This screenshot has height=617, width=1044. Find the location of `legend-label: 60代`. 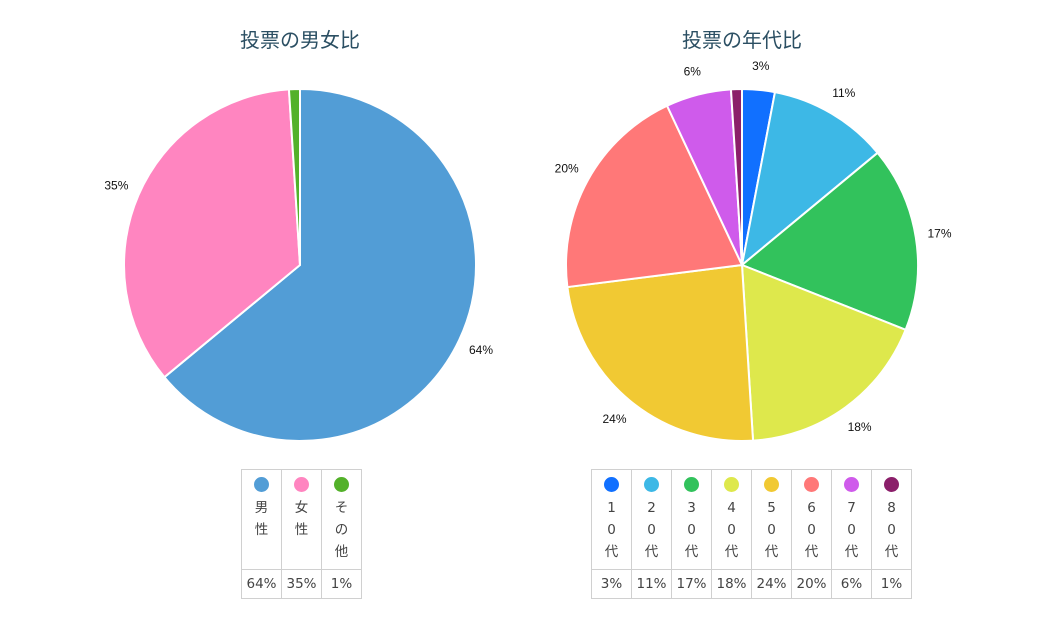

legend-label: 60代 is located at coordinates (811, 530).